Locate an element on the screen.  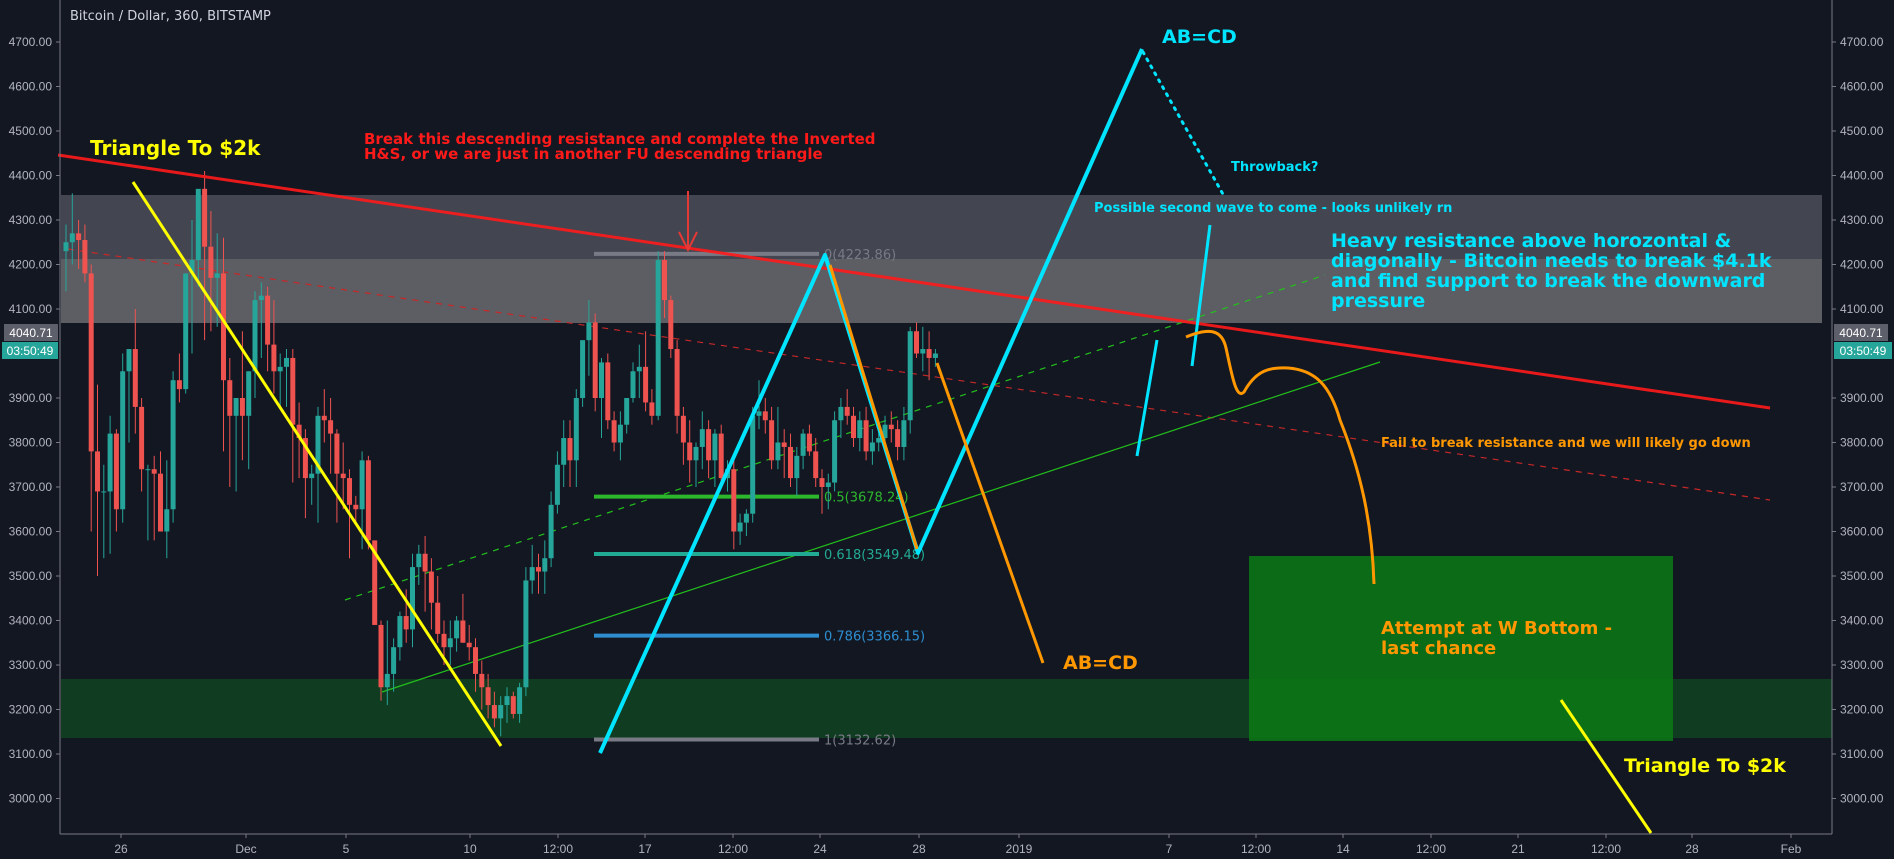
fib-level: 0(4223.86) is located at coordinates (745, 255).